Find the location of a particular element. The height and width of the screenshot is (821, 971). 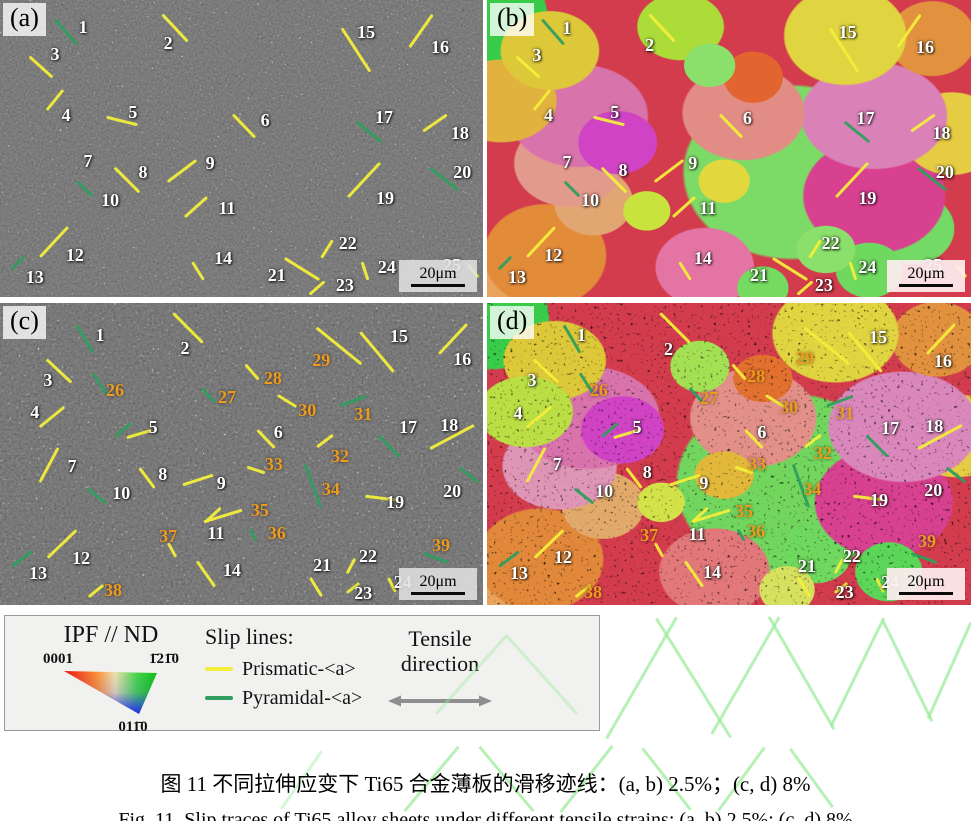

slip-trace-number: 27 is located at coordinates (709, 398).